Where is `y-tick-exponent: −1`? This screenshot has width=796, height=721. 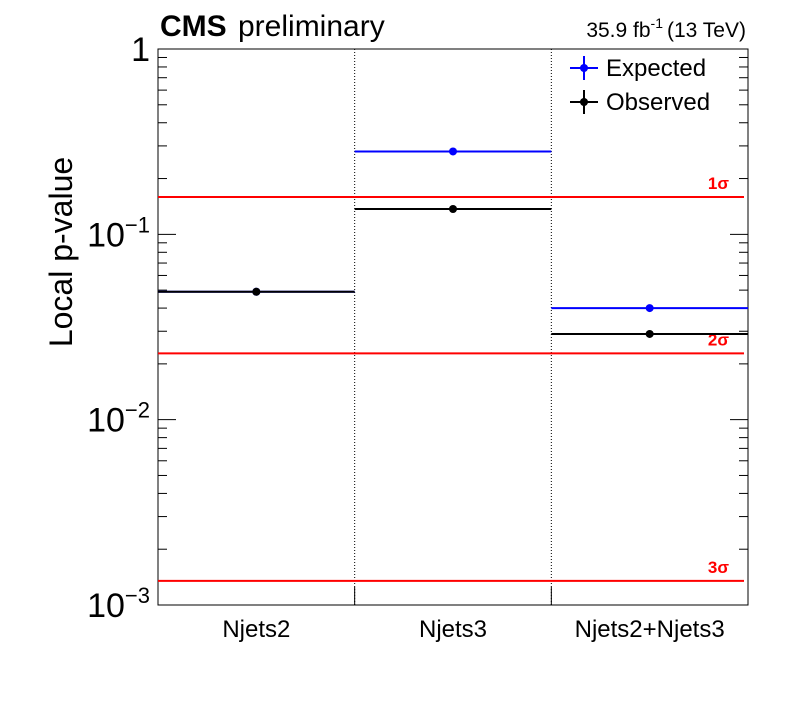 y-tick-exponent: −1 is located at coordinates (137, 224).